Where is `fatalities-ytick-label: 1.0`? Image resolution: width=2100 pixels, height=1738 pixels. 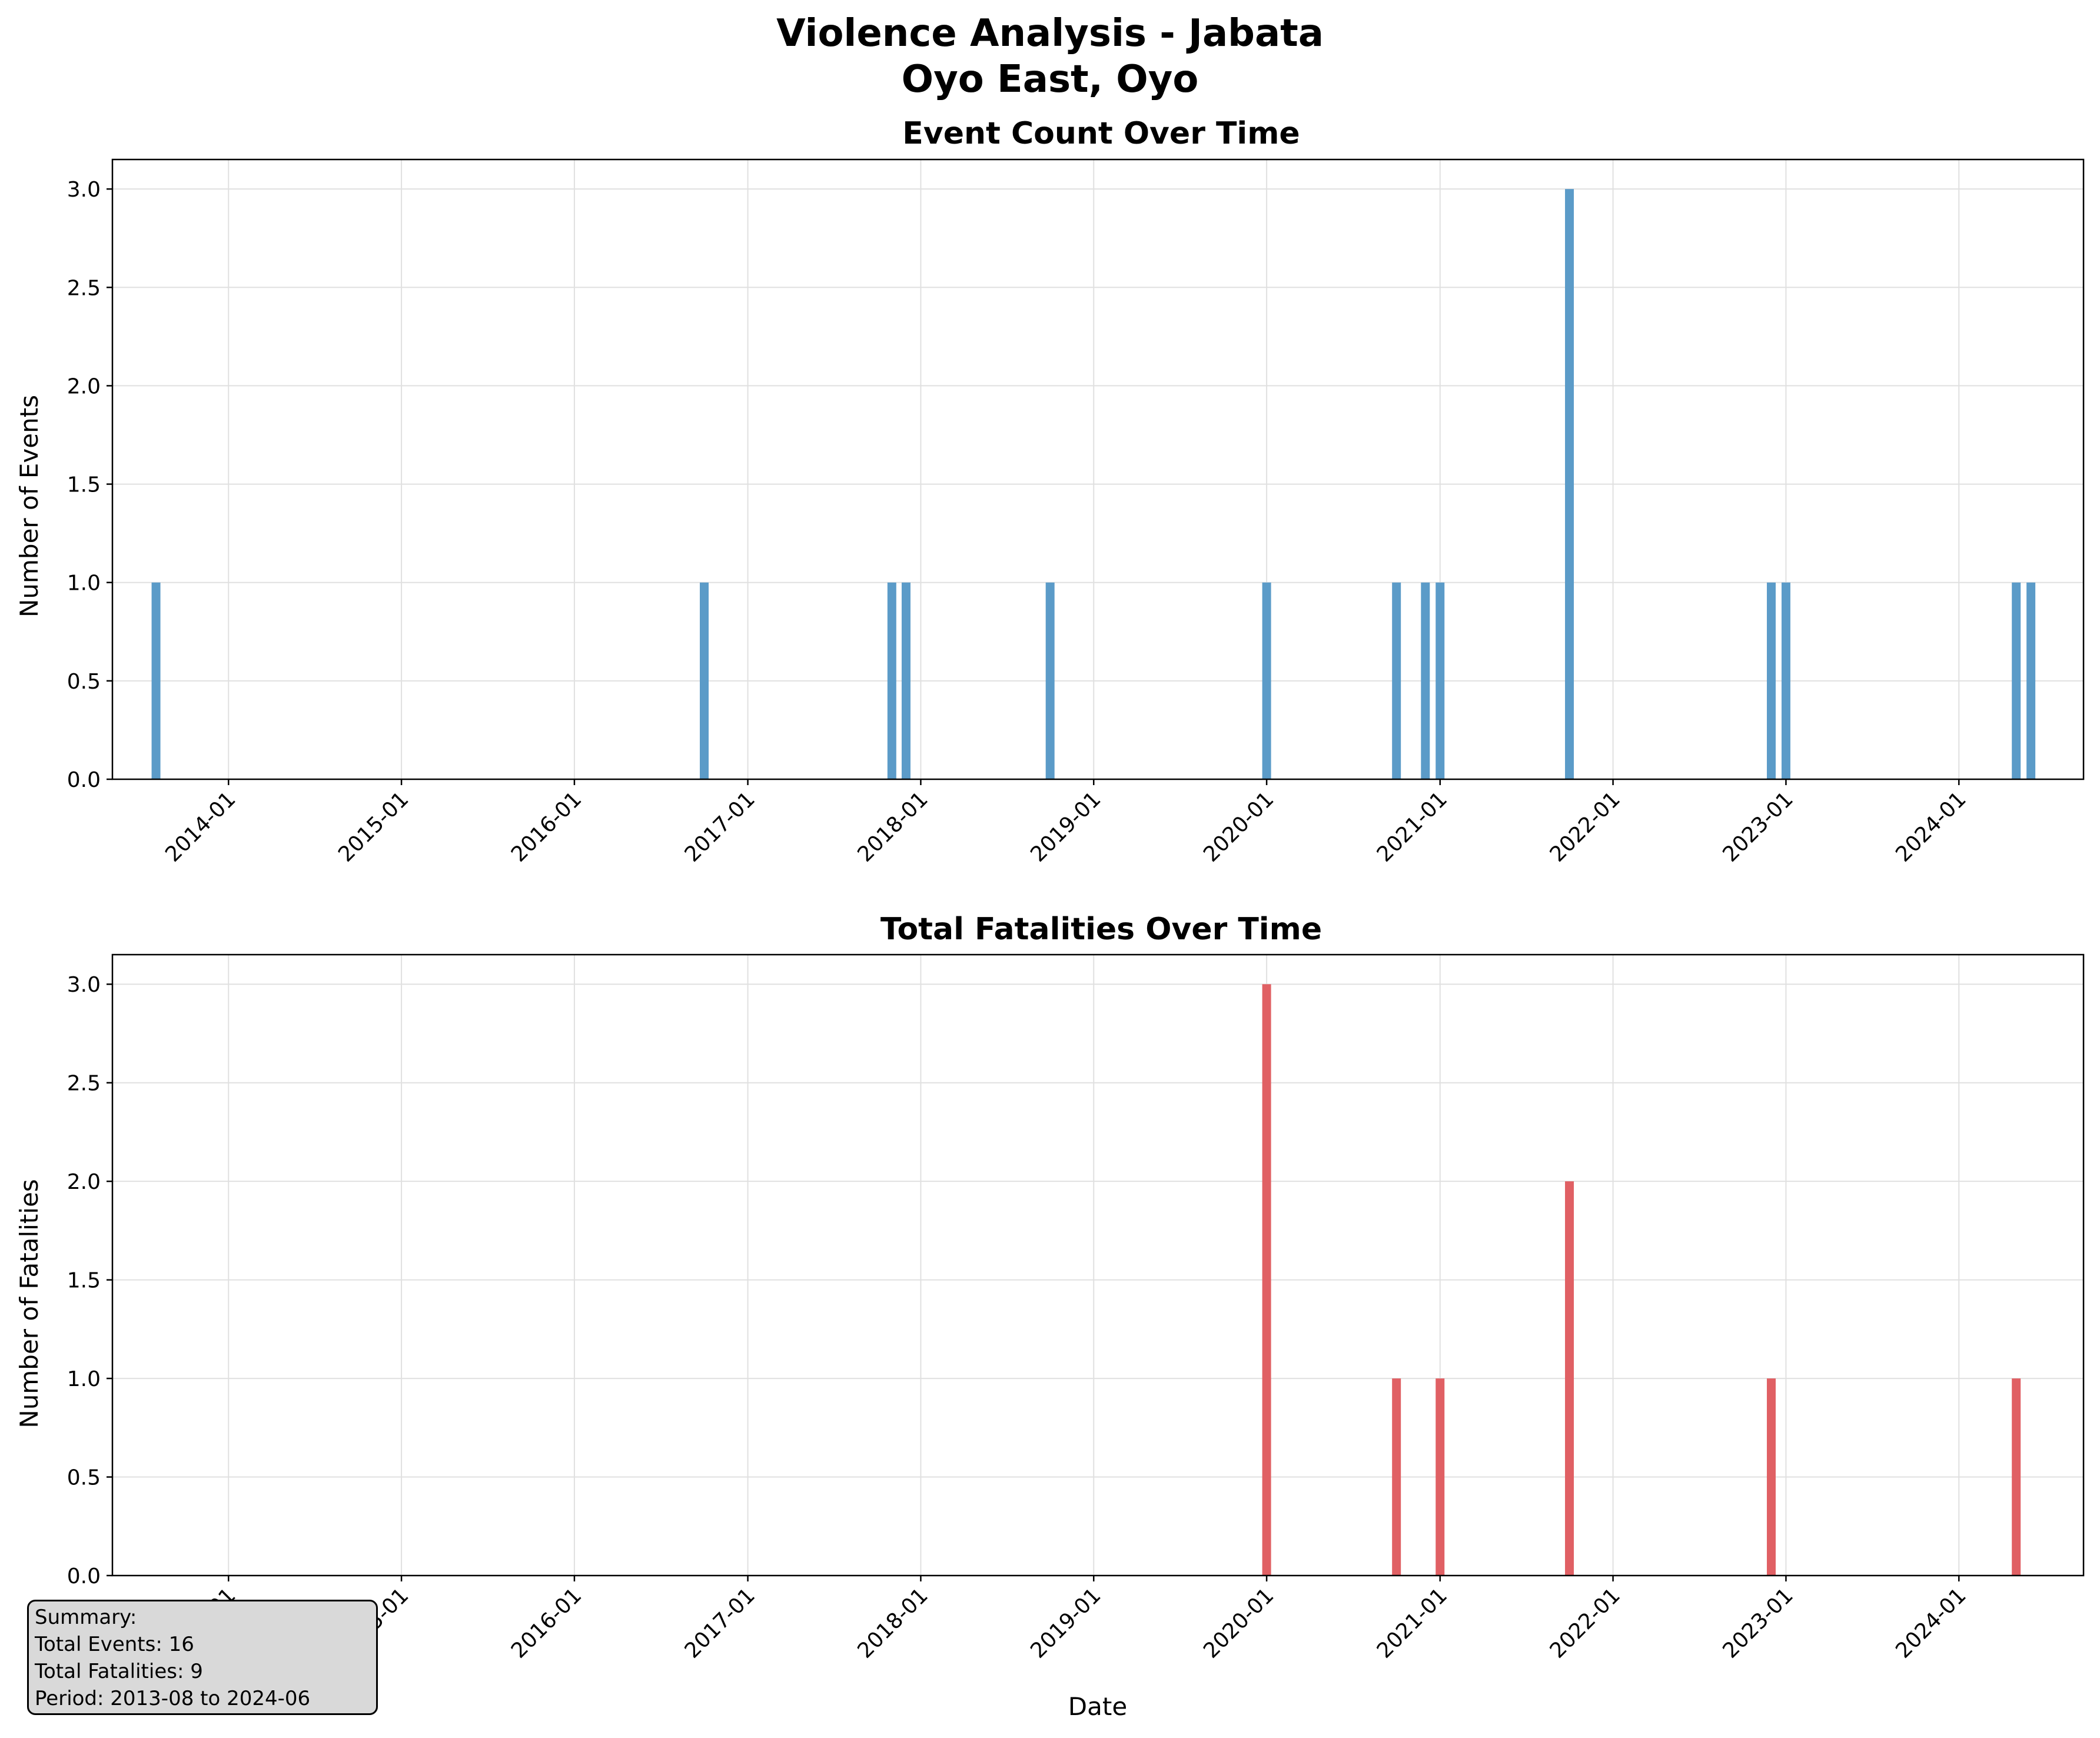 fatalities-ytick-label: 1.0 is located at coordinates (84, 1379).